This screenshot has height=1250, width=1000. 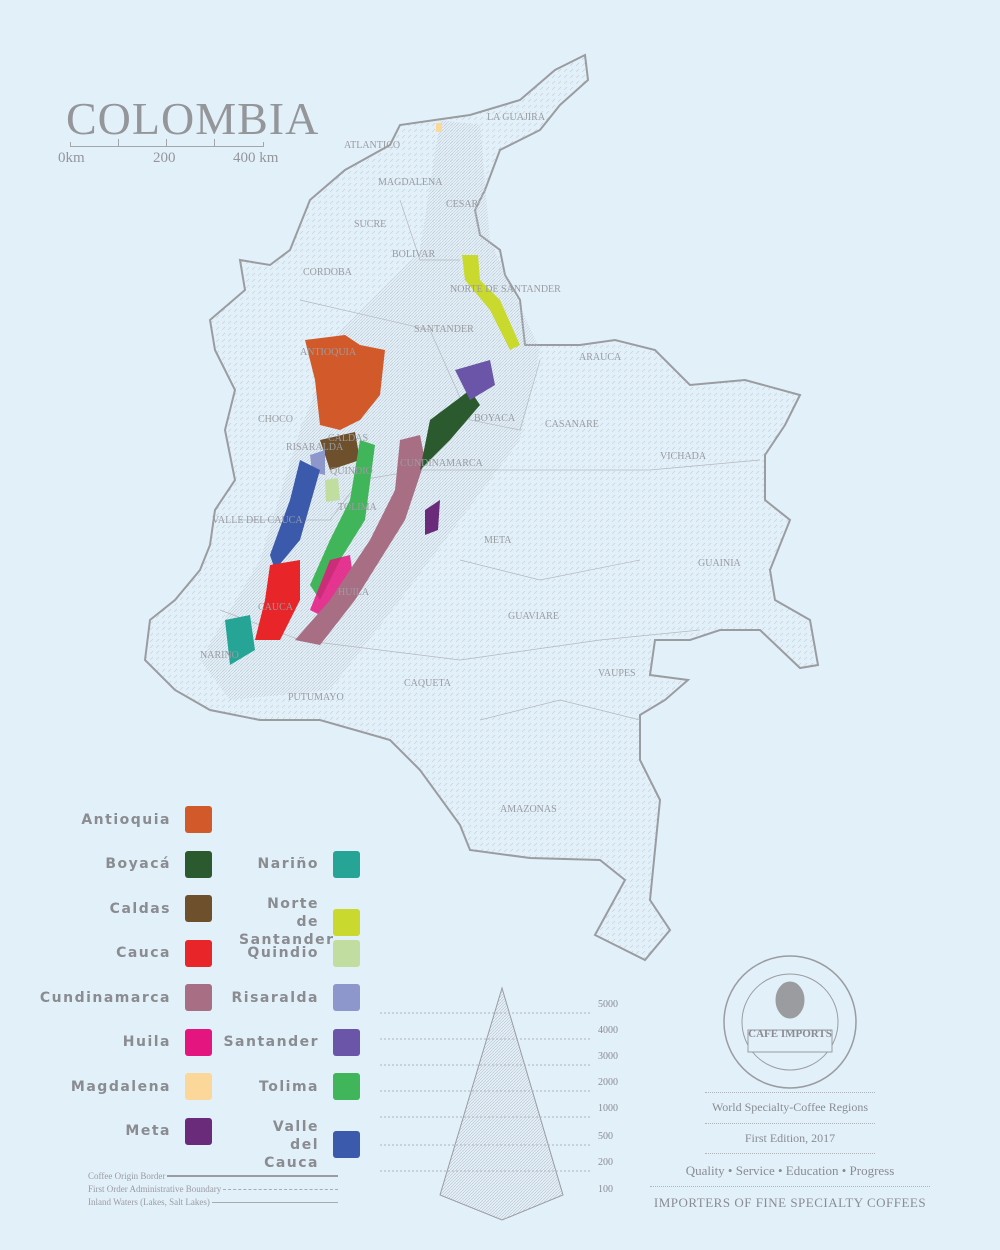 I want to click on footer-line4: IMPORTERS OF FINE SPECIALTY COFFEES, so click(x=790, y=1202).